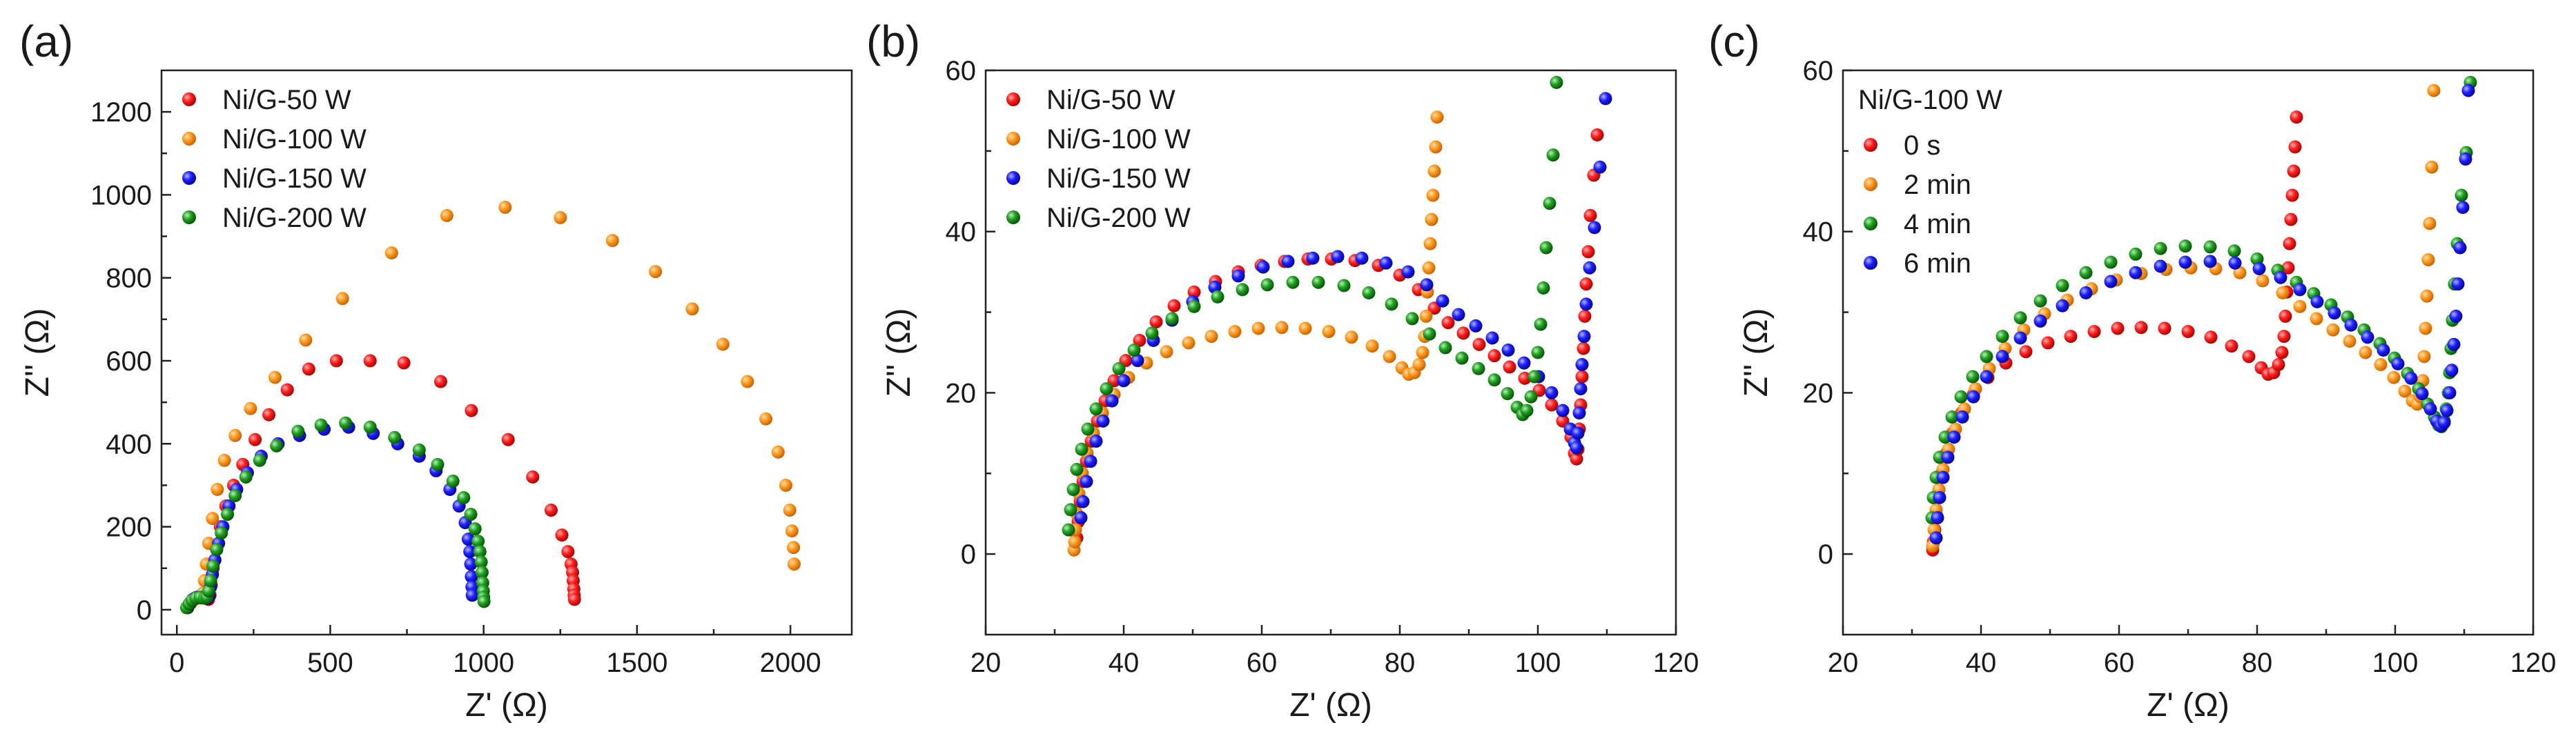  What do you see at coordinates (1538, 663) in the screenshot?
I see `x-tick-label: 100` at bounding box center [1538, 663].